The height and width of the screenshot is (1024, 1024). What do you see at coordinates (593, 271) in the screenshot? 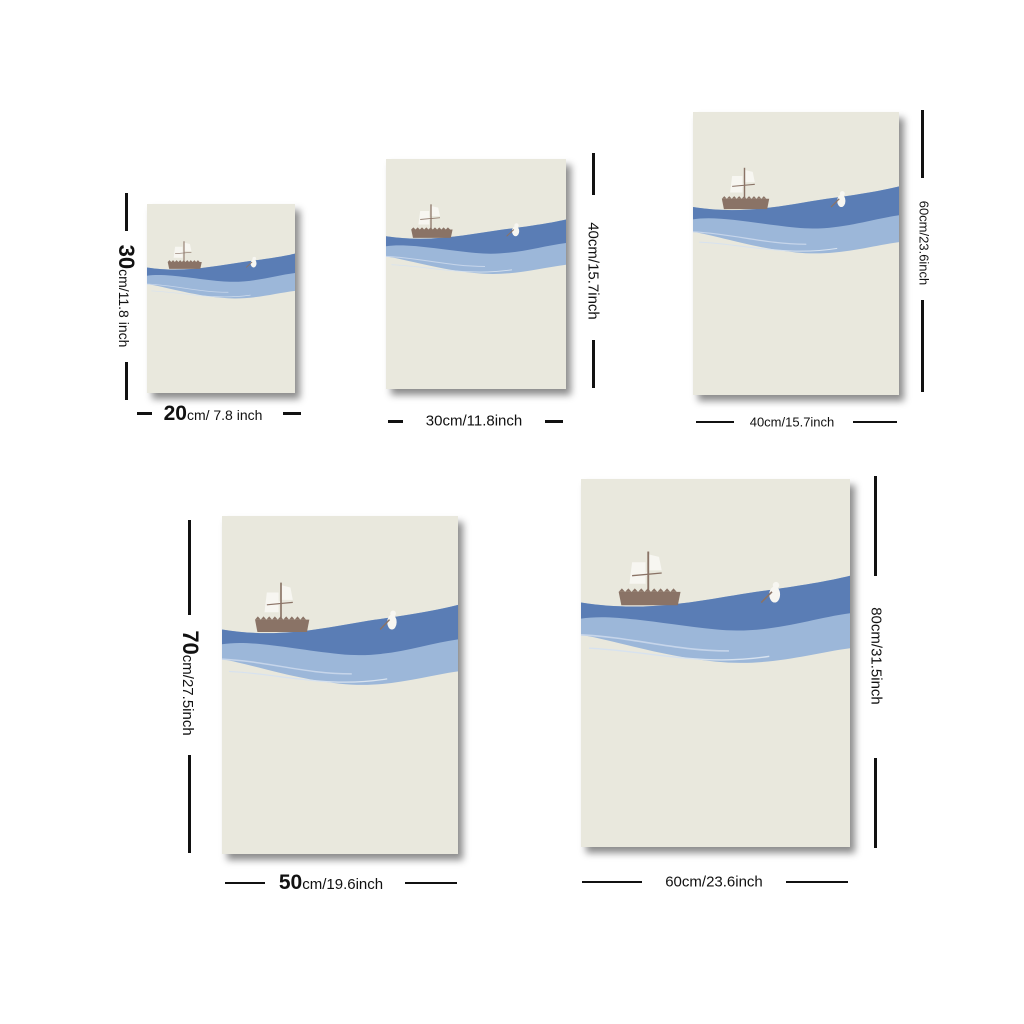
I see `height-label-30x40: 40cm/15.7inch` at bounding box center [593, 271].